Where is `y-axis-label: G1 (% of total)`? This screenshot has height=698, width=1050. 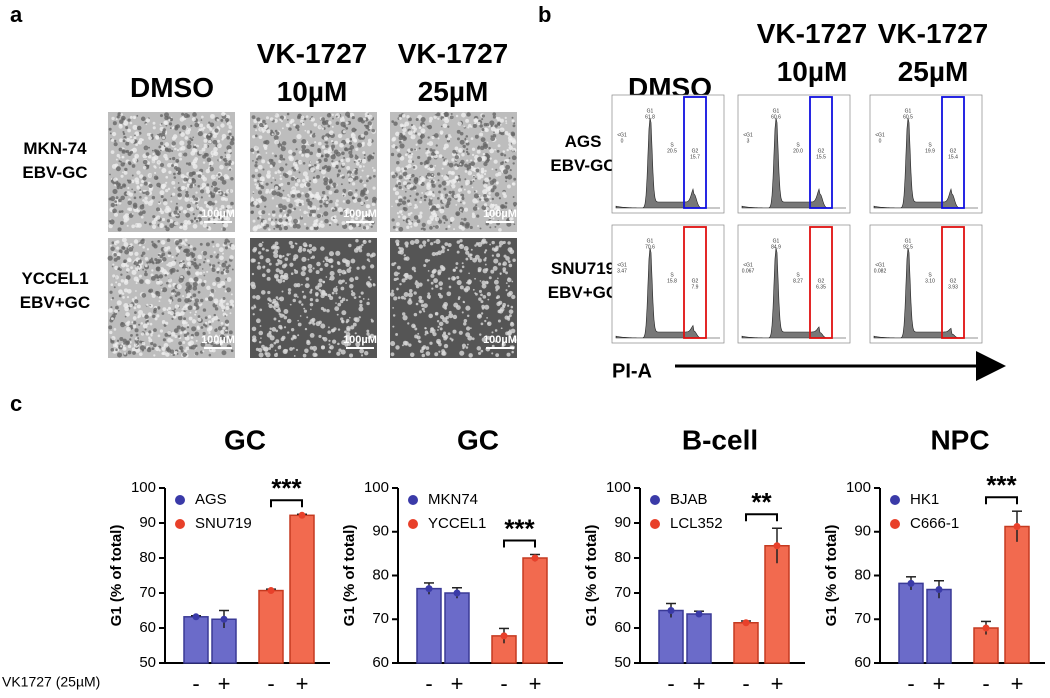 y-axis-label: G1 (% of total) is located at coordinates (116, 576).